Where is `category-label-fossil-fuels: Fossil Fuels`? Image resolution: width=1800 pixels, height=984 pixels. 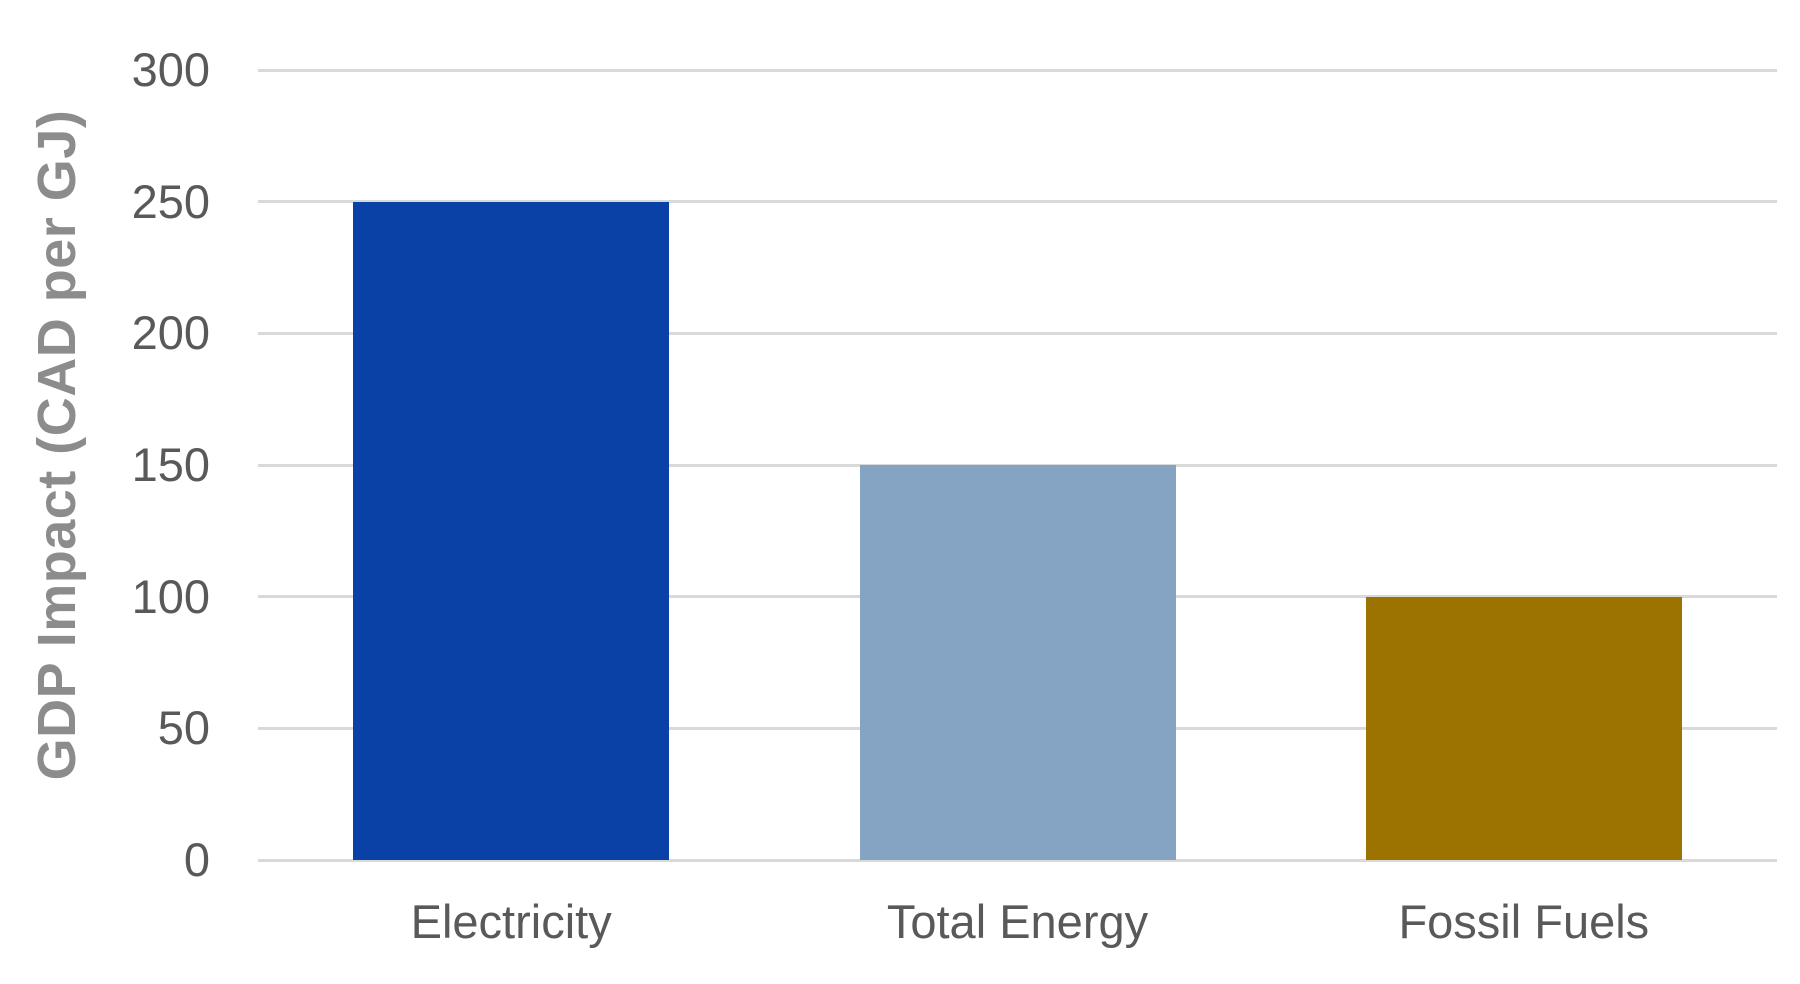
category-label-fossil-fuels: Fossil Fuels is located at coordinates (1524, 921).